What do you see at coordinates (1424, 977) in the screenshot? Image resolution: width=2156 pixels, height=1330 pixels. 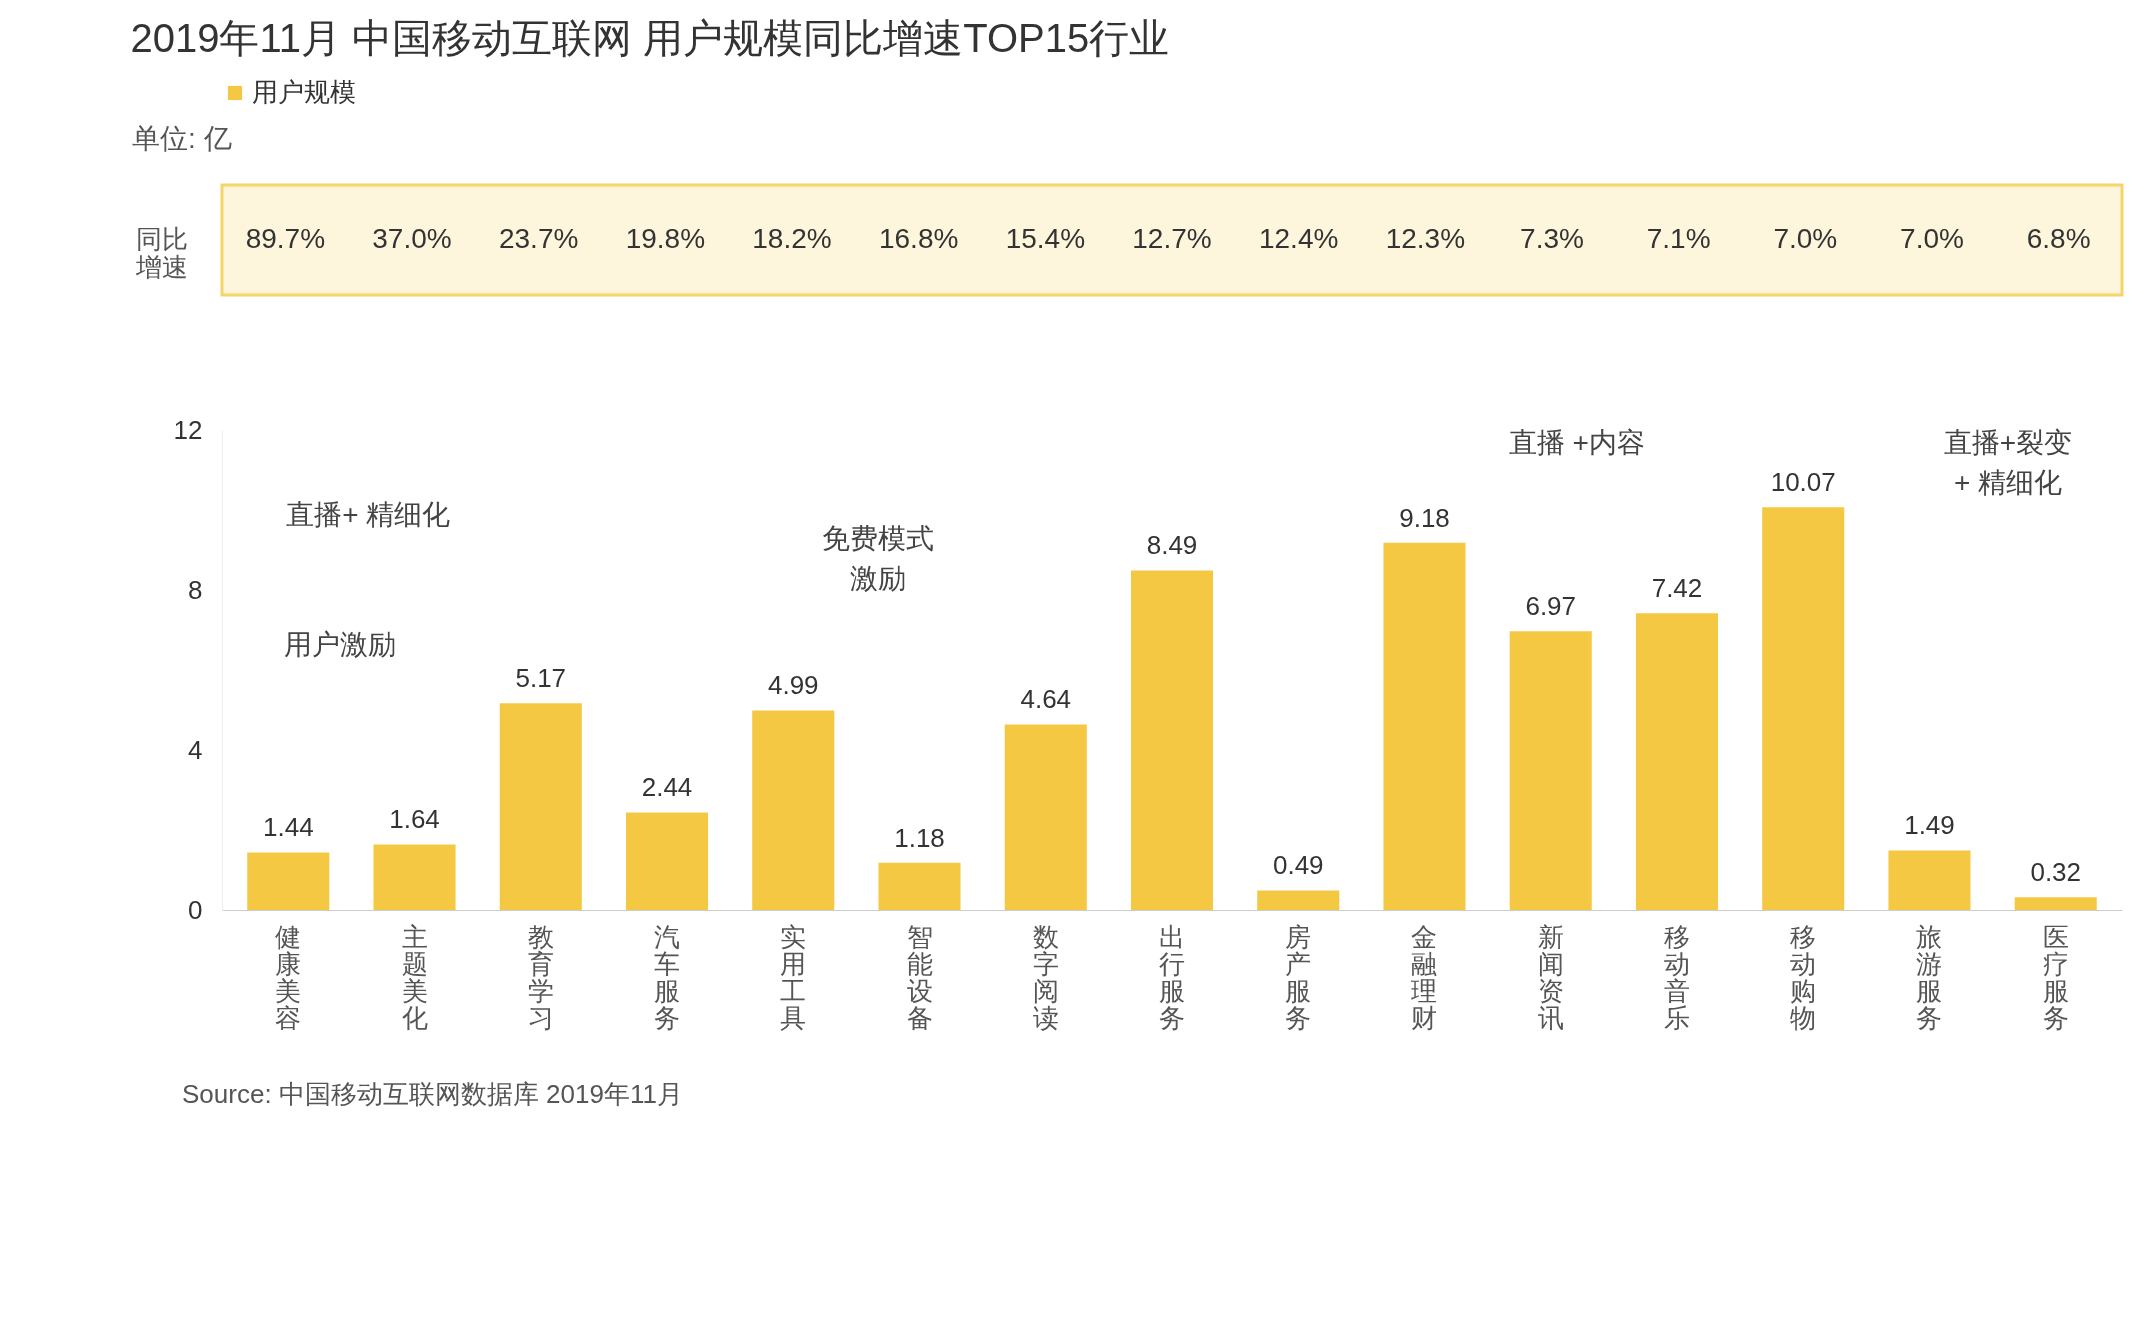 I see `x-tick-label: 金融理财` at bounding box center [1424, 977].